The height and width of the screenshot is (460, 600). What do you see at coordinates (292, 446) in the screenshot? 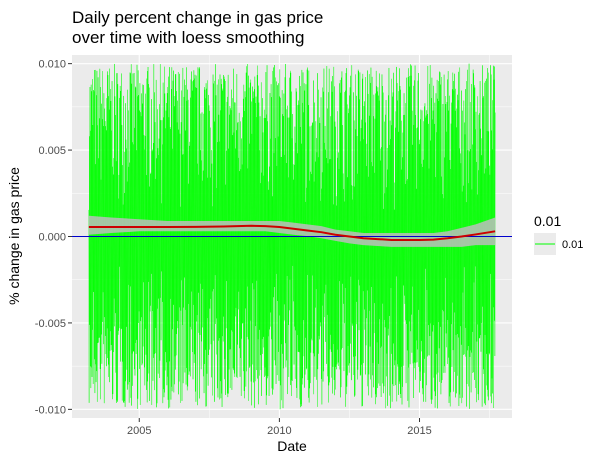
I see `x-axis-title: Date` at bounding box center [292, 446].